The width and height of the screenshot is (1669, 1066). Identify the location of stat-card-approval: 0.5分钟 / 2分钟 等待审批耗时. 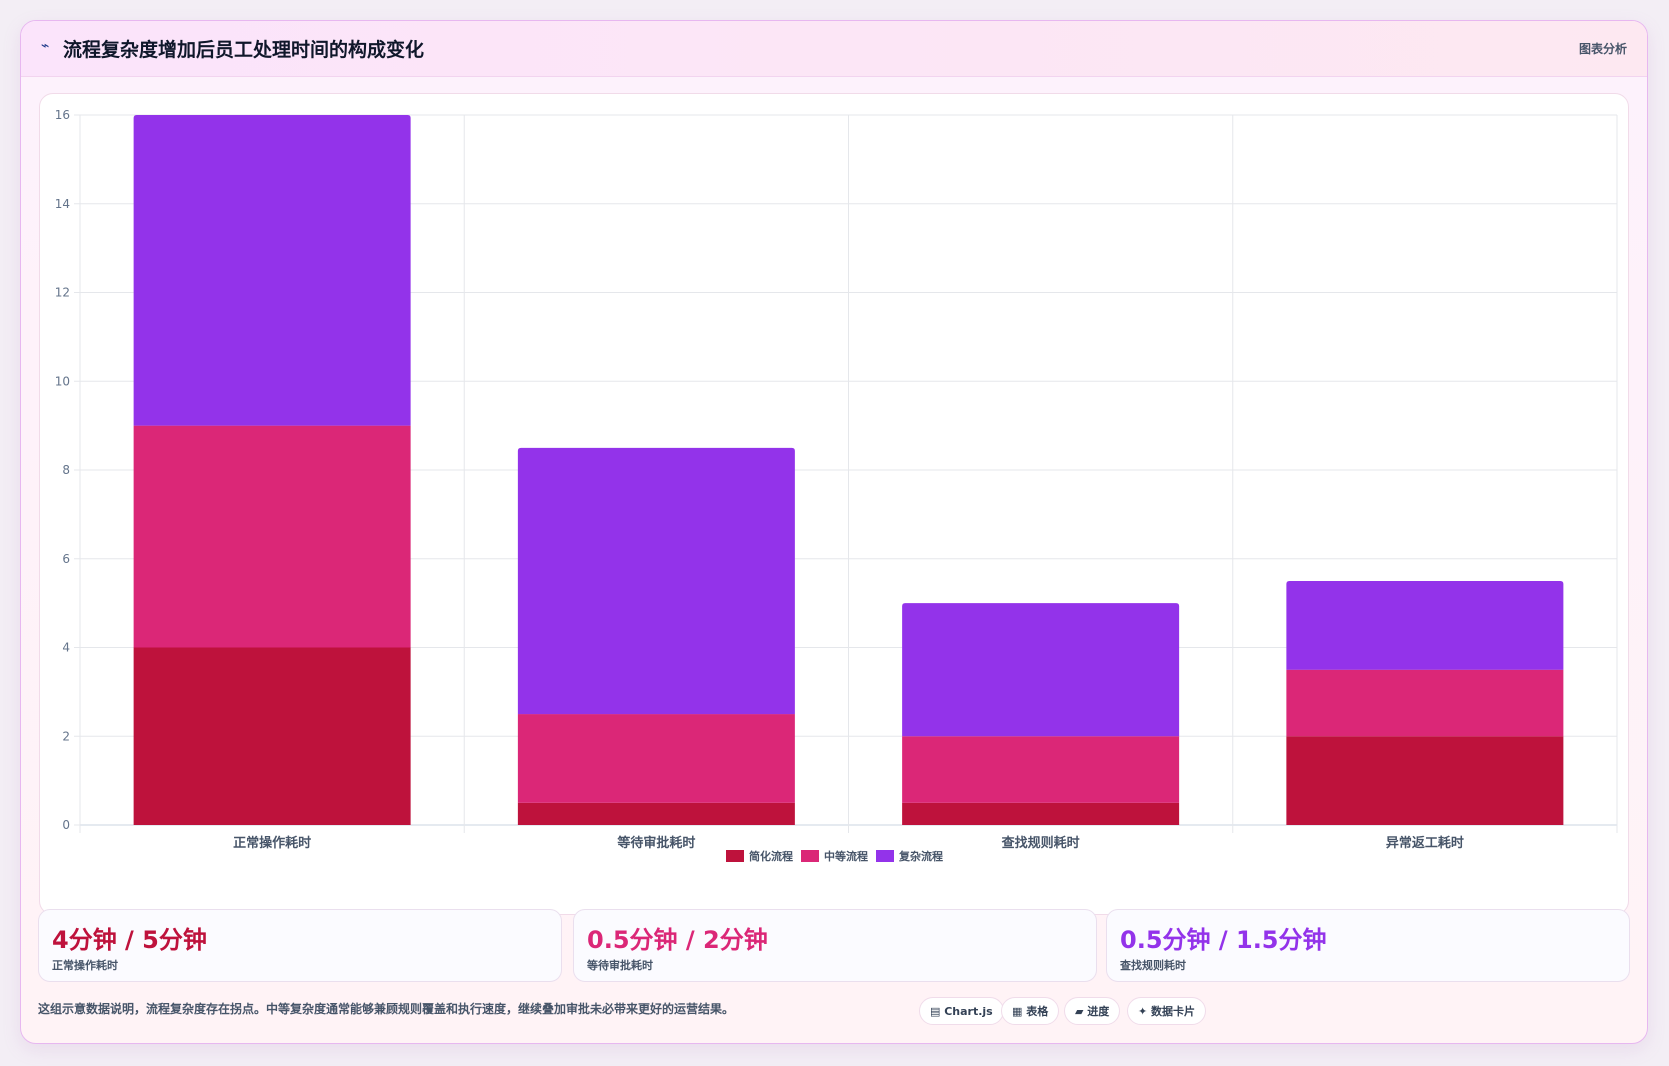
(835, 945).